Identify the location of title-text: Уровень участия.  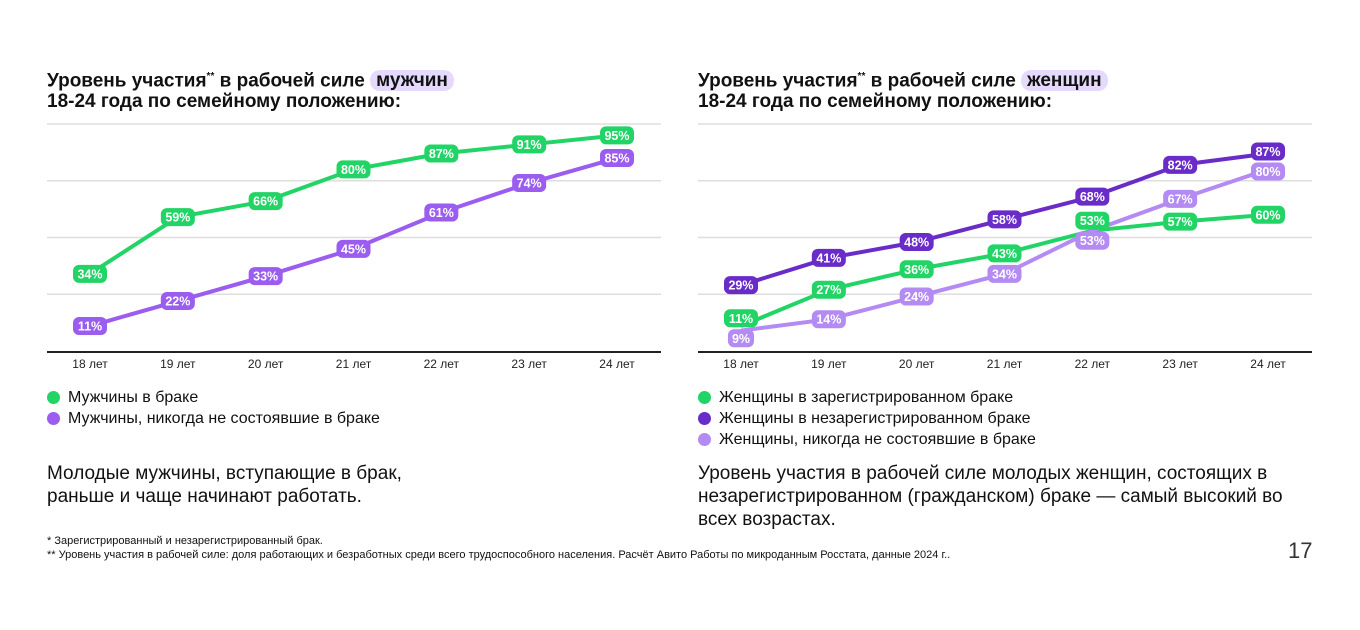
(127, 81).